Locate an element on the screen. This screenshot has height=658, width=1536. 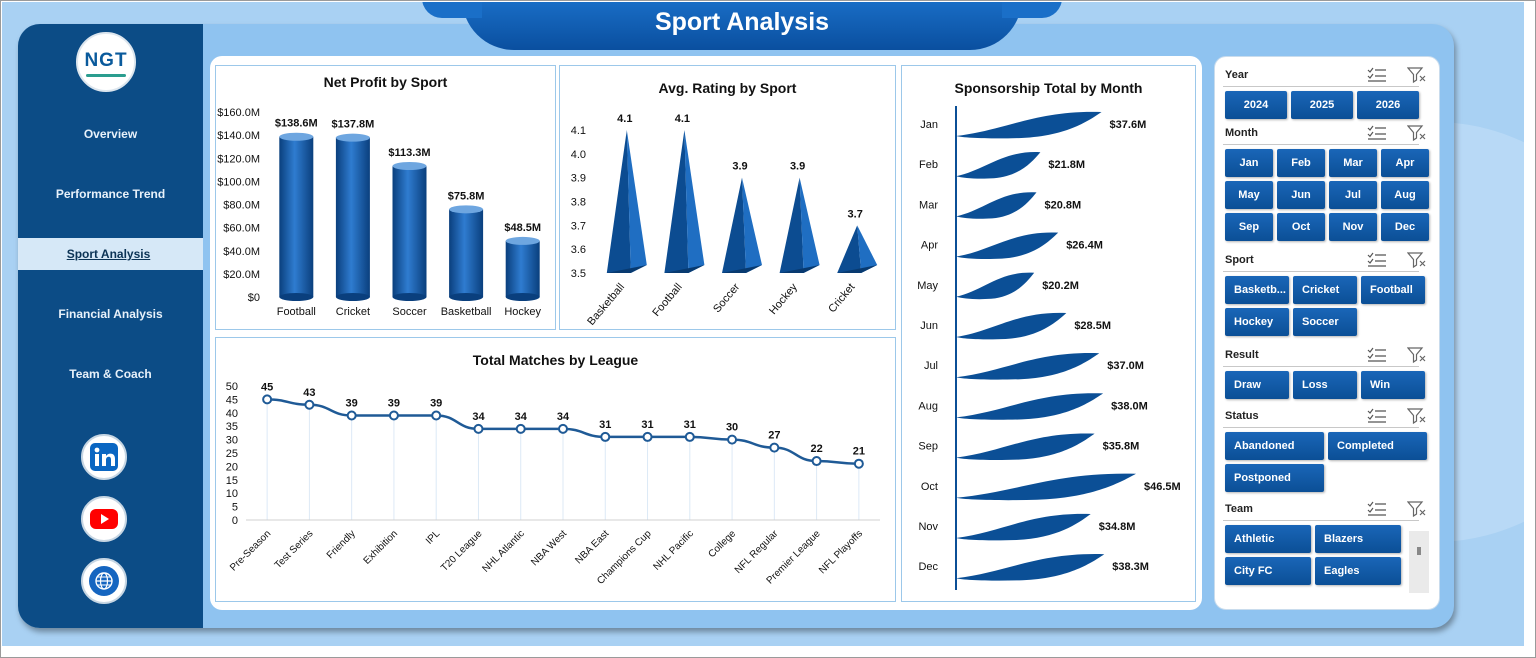
slicer-option-month: Dec is located at coordinates (1405, 227).